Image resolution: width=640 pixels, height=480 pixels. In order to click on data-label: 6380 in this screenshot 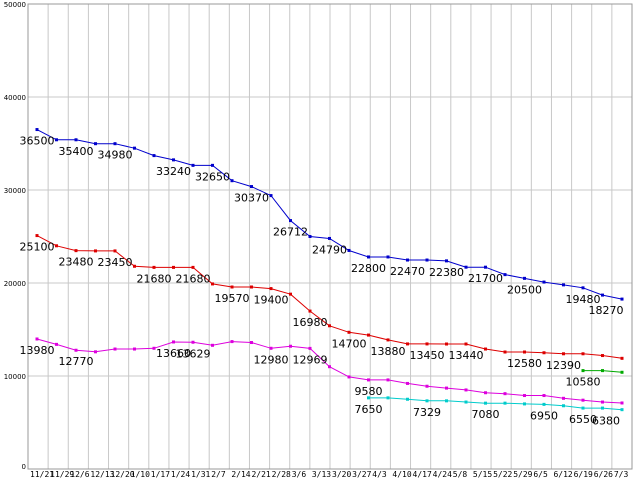, I will do `click(606, 421)`.